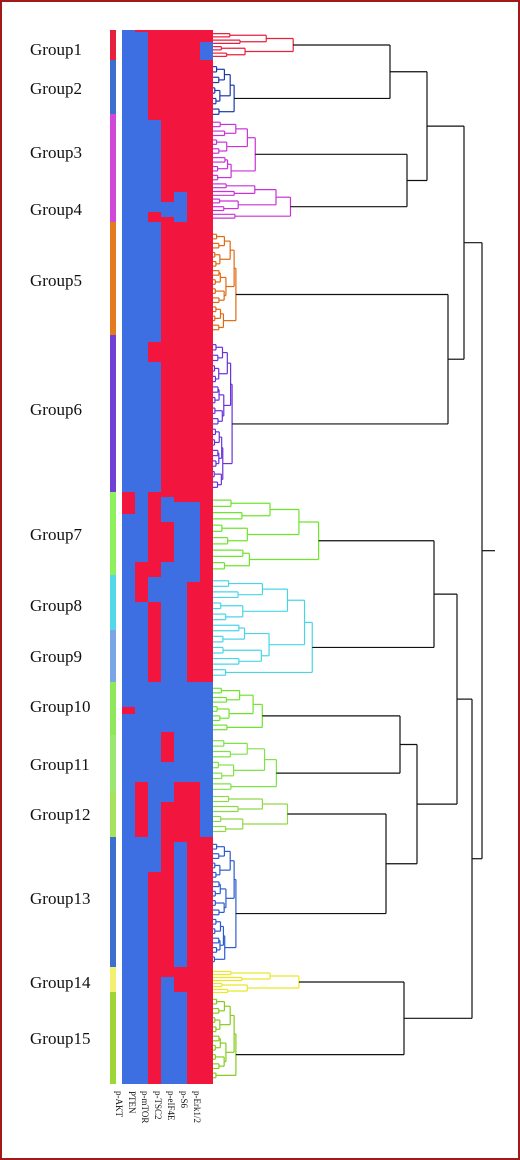 This screenshot has height=1160, width=520. What do you see at coordinates (197, 1107) in the screenshot?
I see `marker-label-p-erk: p-Erk1/2` at bounding box center [197, 1107].